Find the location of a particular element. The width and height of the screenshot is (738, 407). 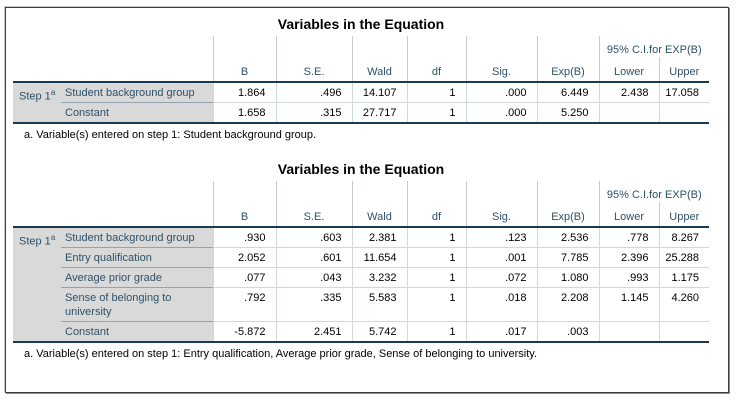

value-cell: .001 is located at coordinates (501, 257).